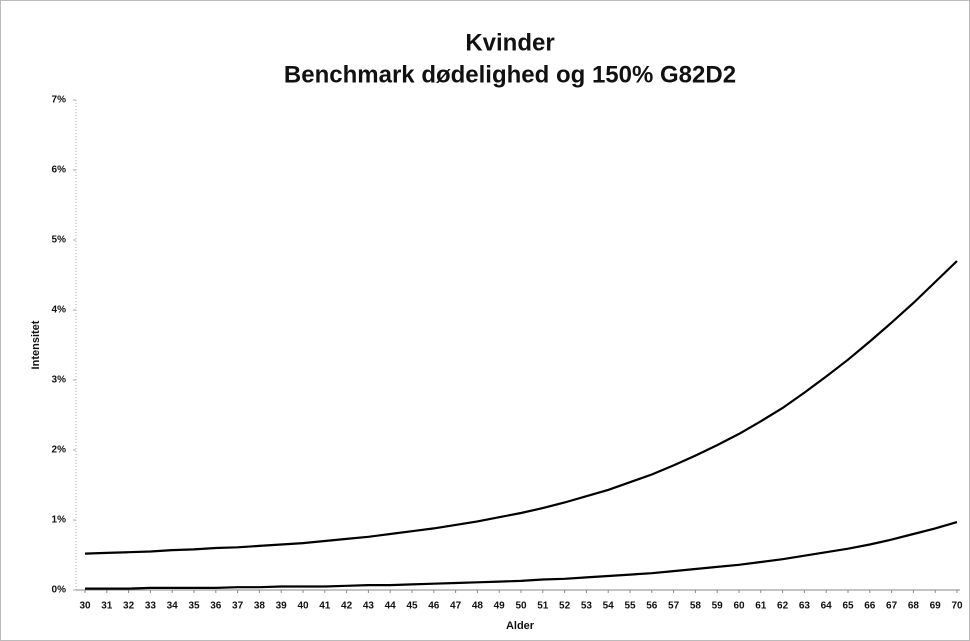 The image size is (970, 641). What do you see at coordinates (36, 344) in the screenshot?
I see `y-axis-label: Intensitet` at bounding box center [36, 344].